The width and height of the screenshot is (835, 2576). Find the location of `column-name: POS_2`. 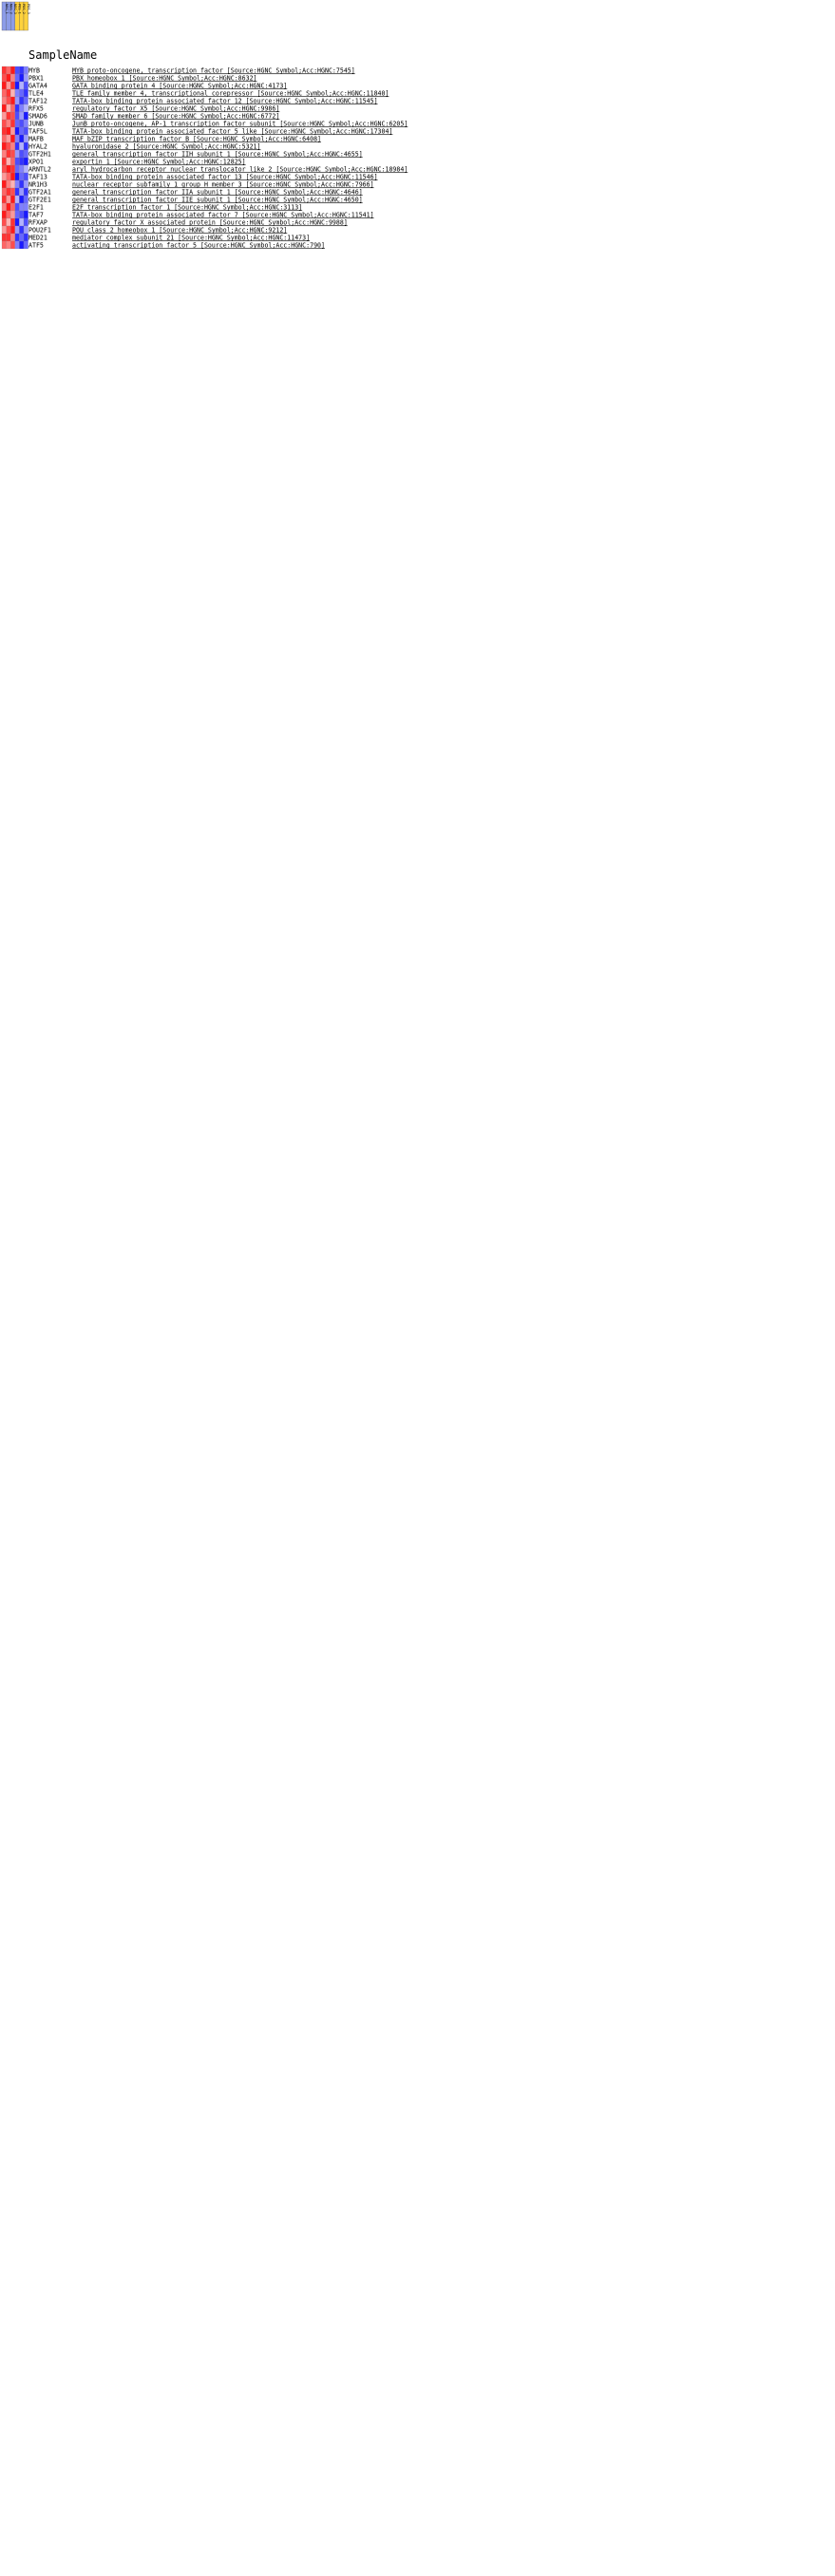

column-name: POS_2 is located at coordinates (24, 9).